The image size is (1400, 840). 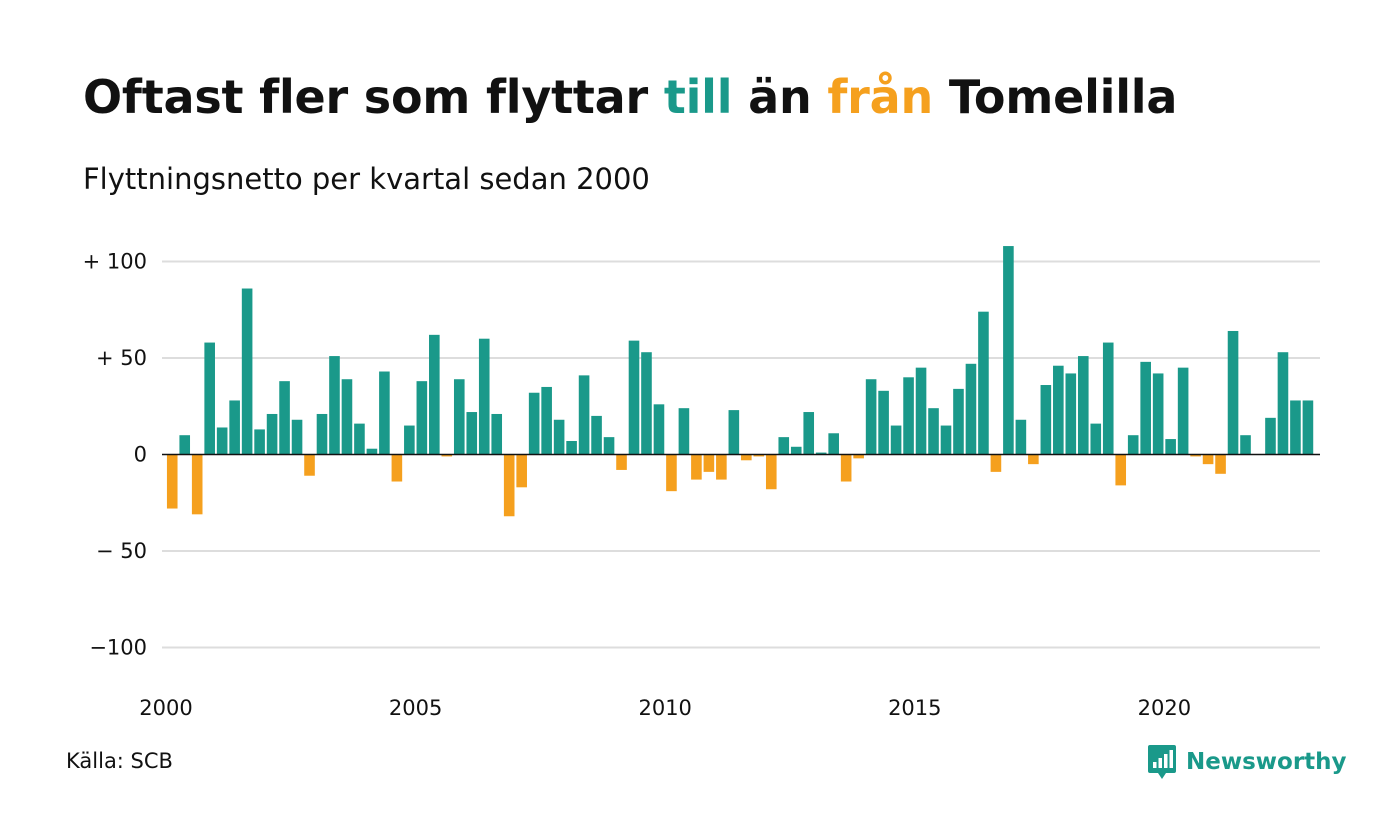 I want to click on bar-2016K1, so click(x=971, y=409).